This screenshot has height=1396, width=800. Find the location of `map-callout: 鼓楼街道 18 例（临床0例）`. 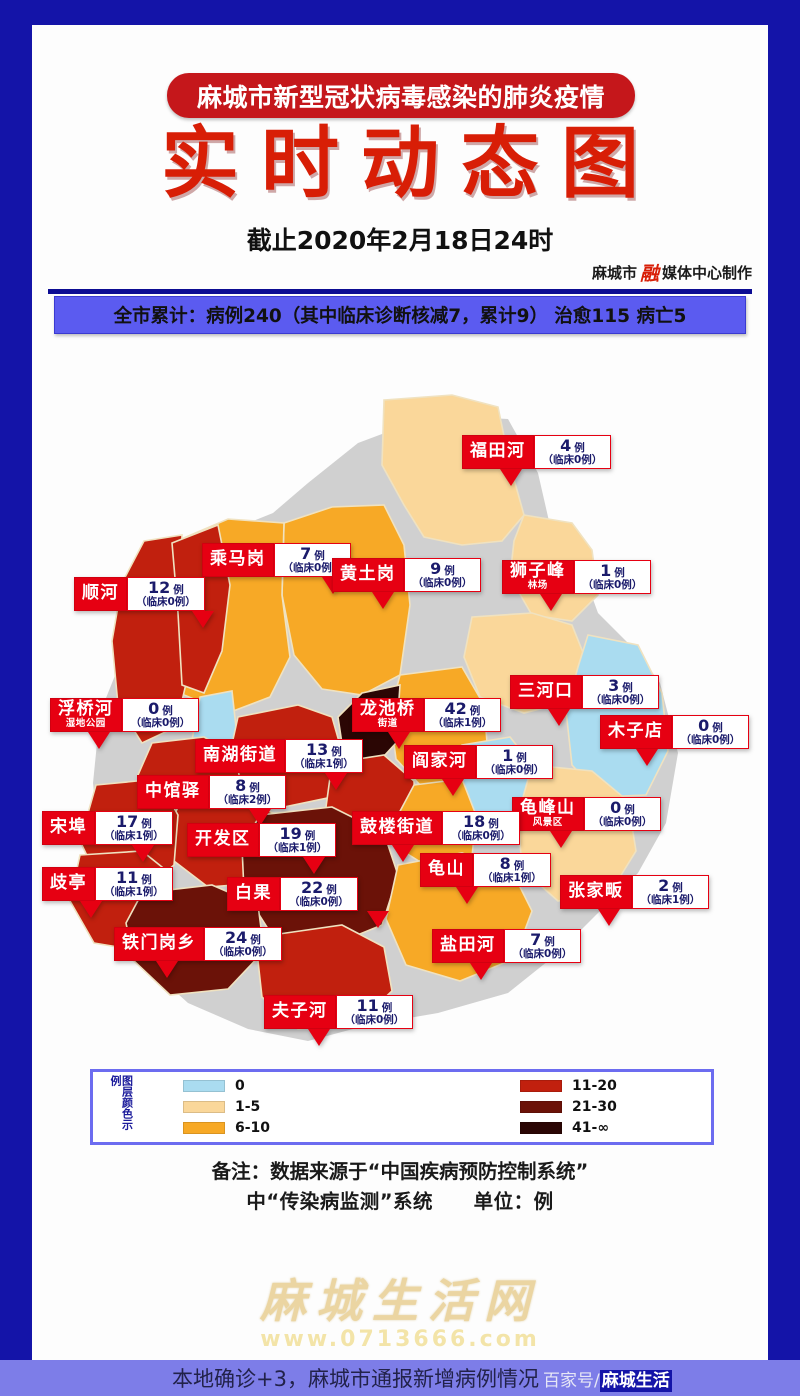

map-callout: 鼓楼街道 18 例（临床0例） is located at coordinates (436, 836).